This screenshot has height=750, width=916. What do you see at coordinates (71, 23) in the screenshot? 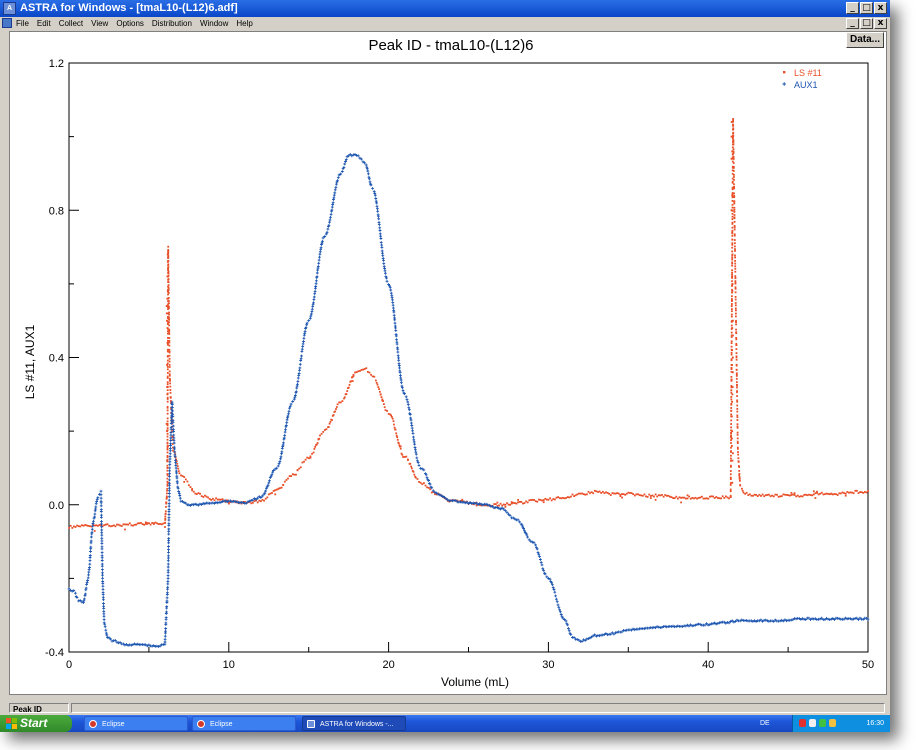
I see `menu-collect: Collect` at bounding box center [71, 23].